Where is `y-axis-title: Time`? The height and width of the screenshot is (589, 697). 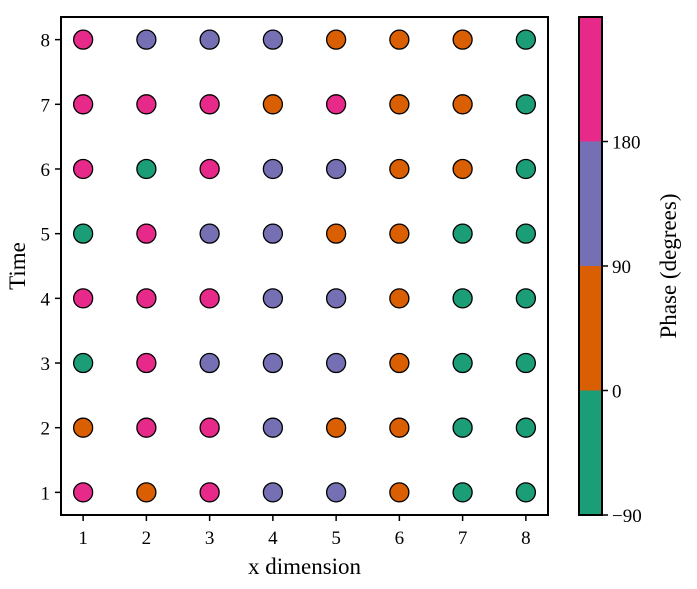 y-axis-title: Time is located at coordinates (17, 266).